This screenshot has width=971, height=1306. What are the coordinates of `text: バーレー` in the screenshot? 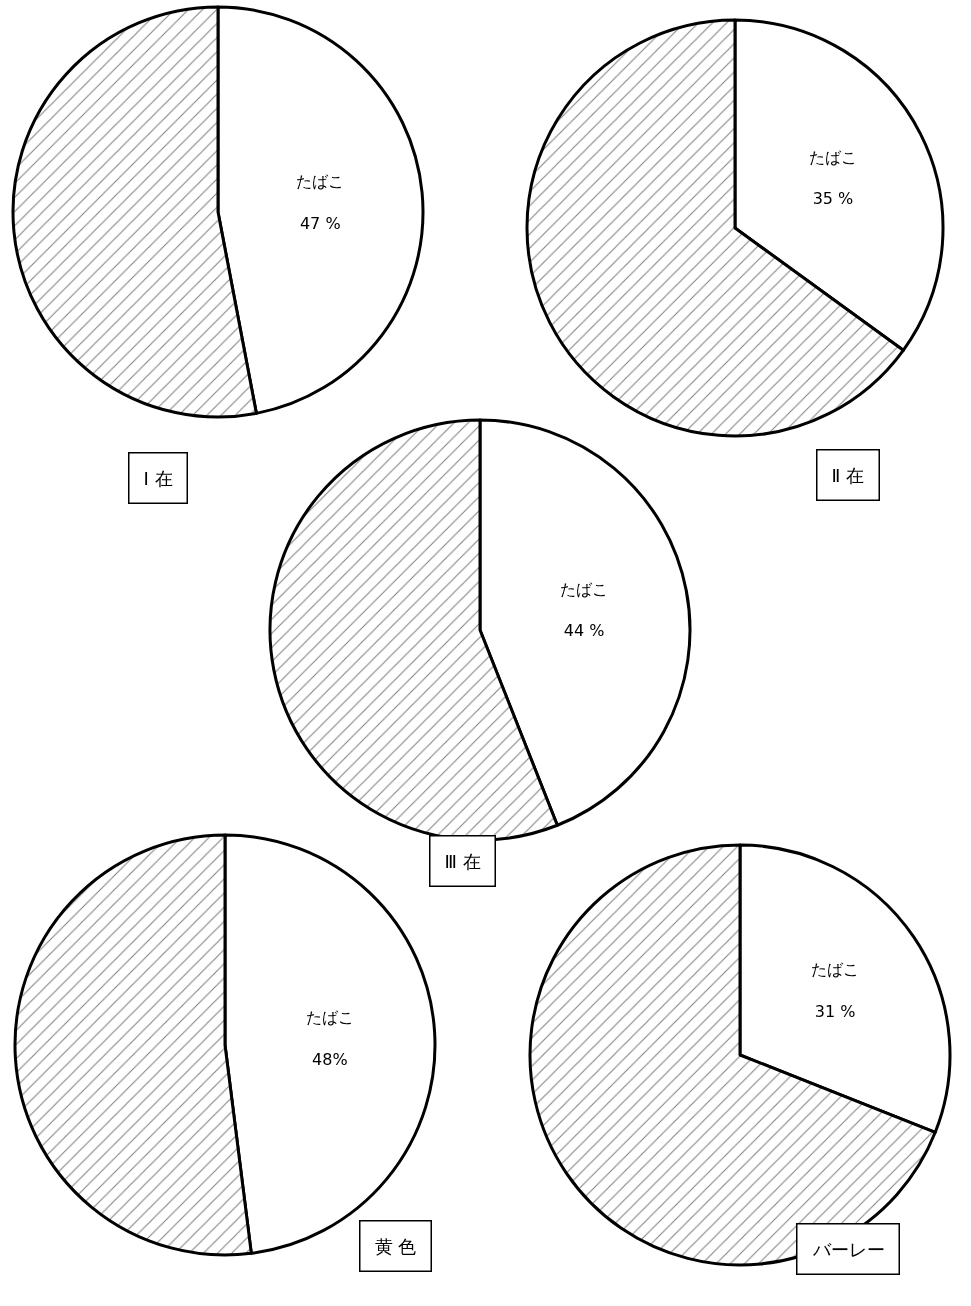 It's located at (848, 1249).